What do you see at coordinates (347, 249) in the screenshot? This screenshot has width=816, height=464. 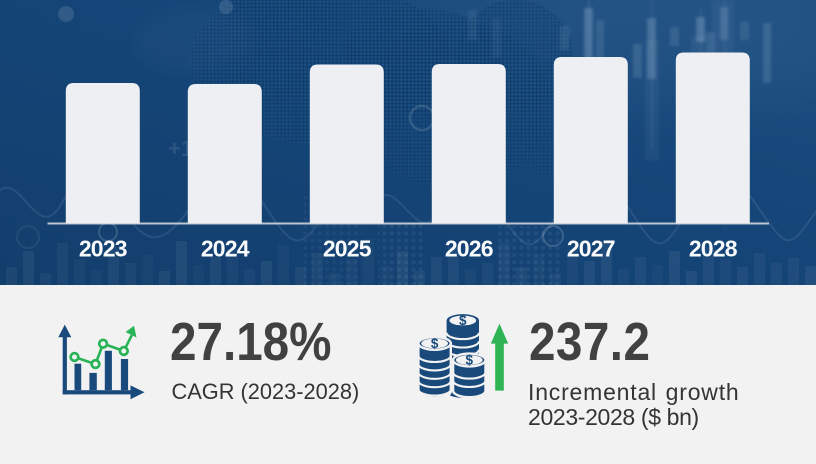 I see `svg-text: 2025` at bounding box center [347, 249].